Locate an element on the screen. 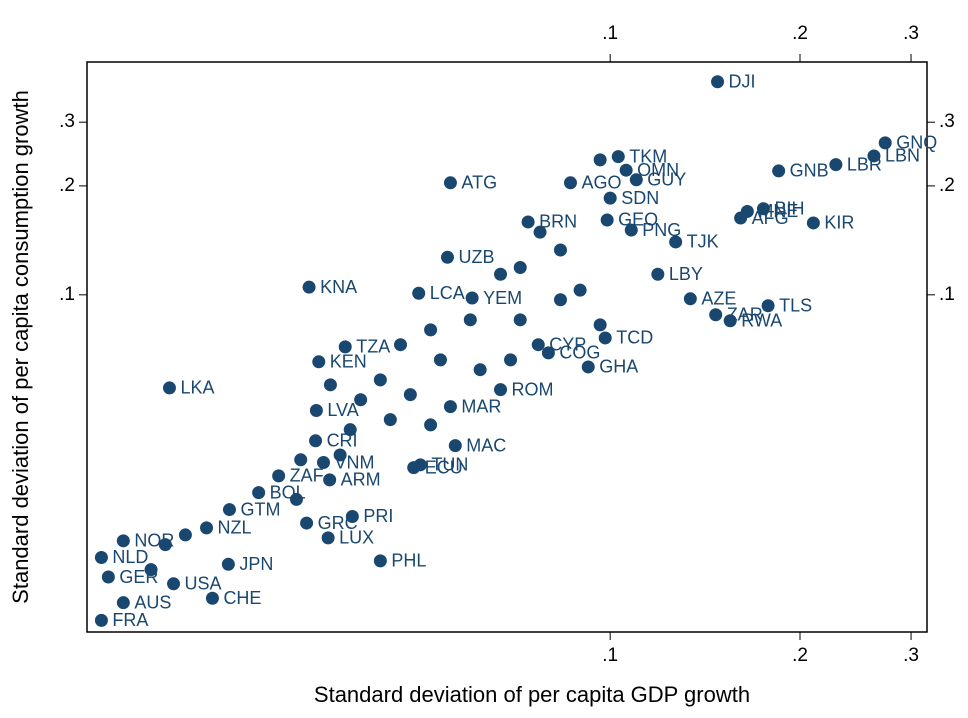 Image resolution: width=968 pixels, height=718 pixels. point-label: AGO is located at coordinates (601, 183).